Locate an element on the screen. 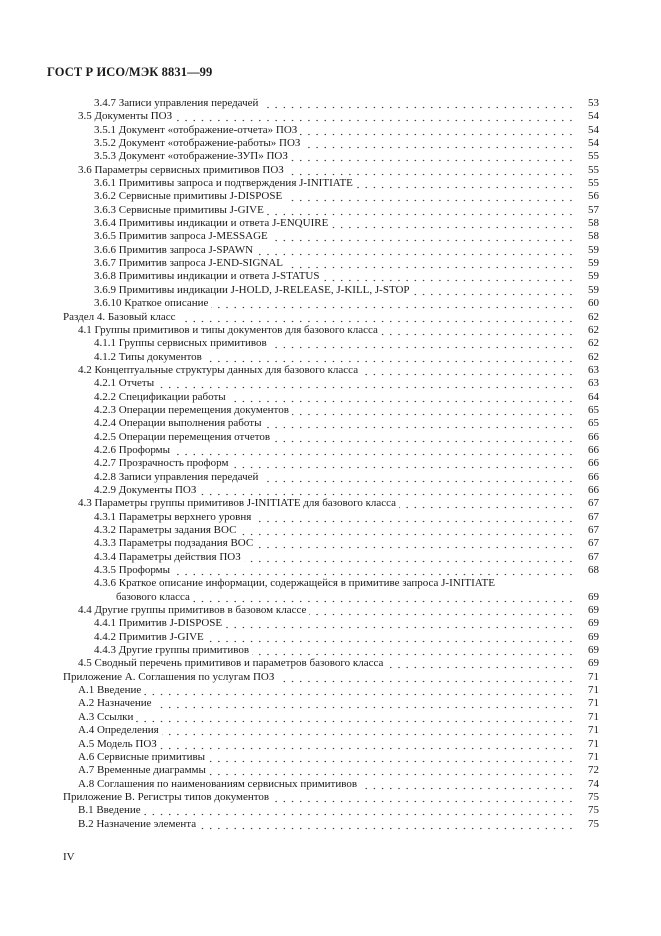 This screenshot has width=661, height=936. toc-entry: 4.1.2 Типы документов 62 is located at coordinates (330, 357).